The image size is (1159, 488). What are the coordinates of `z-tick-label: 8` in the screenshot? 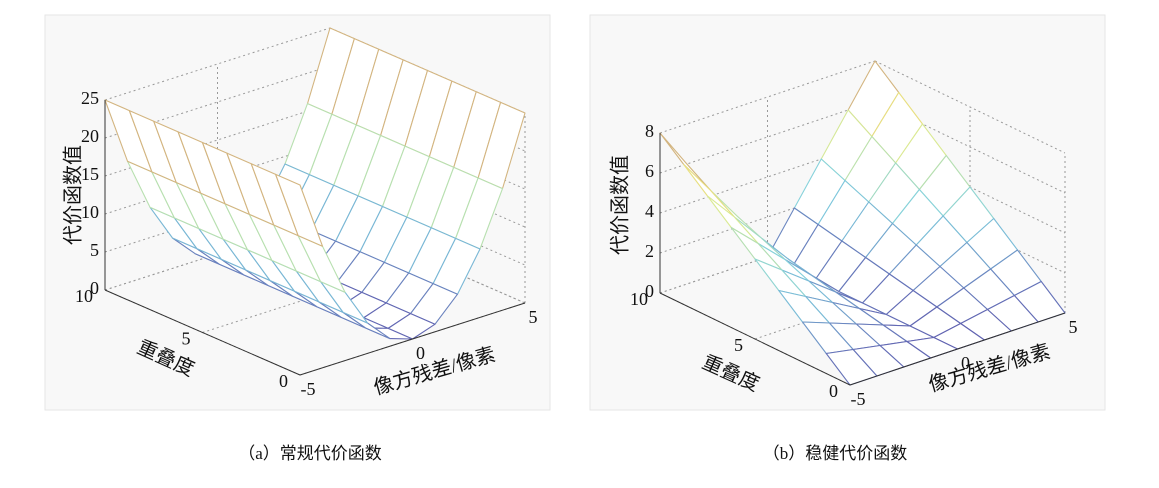 It's located at (649, 131).